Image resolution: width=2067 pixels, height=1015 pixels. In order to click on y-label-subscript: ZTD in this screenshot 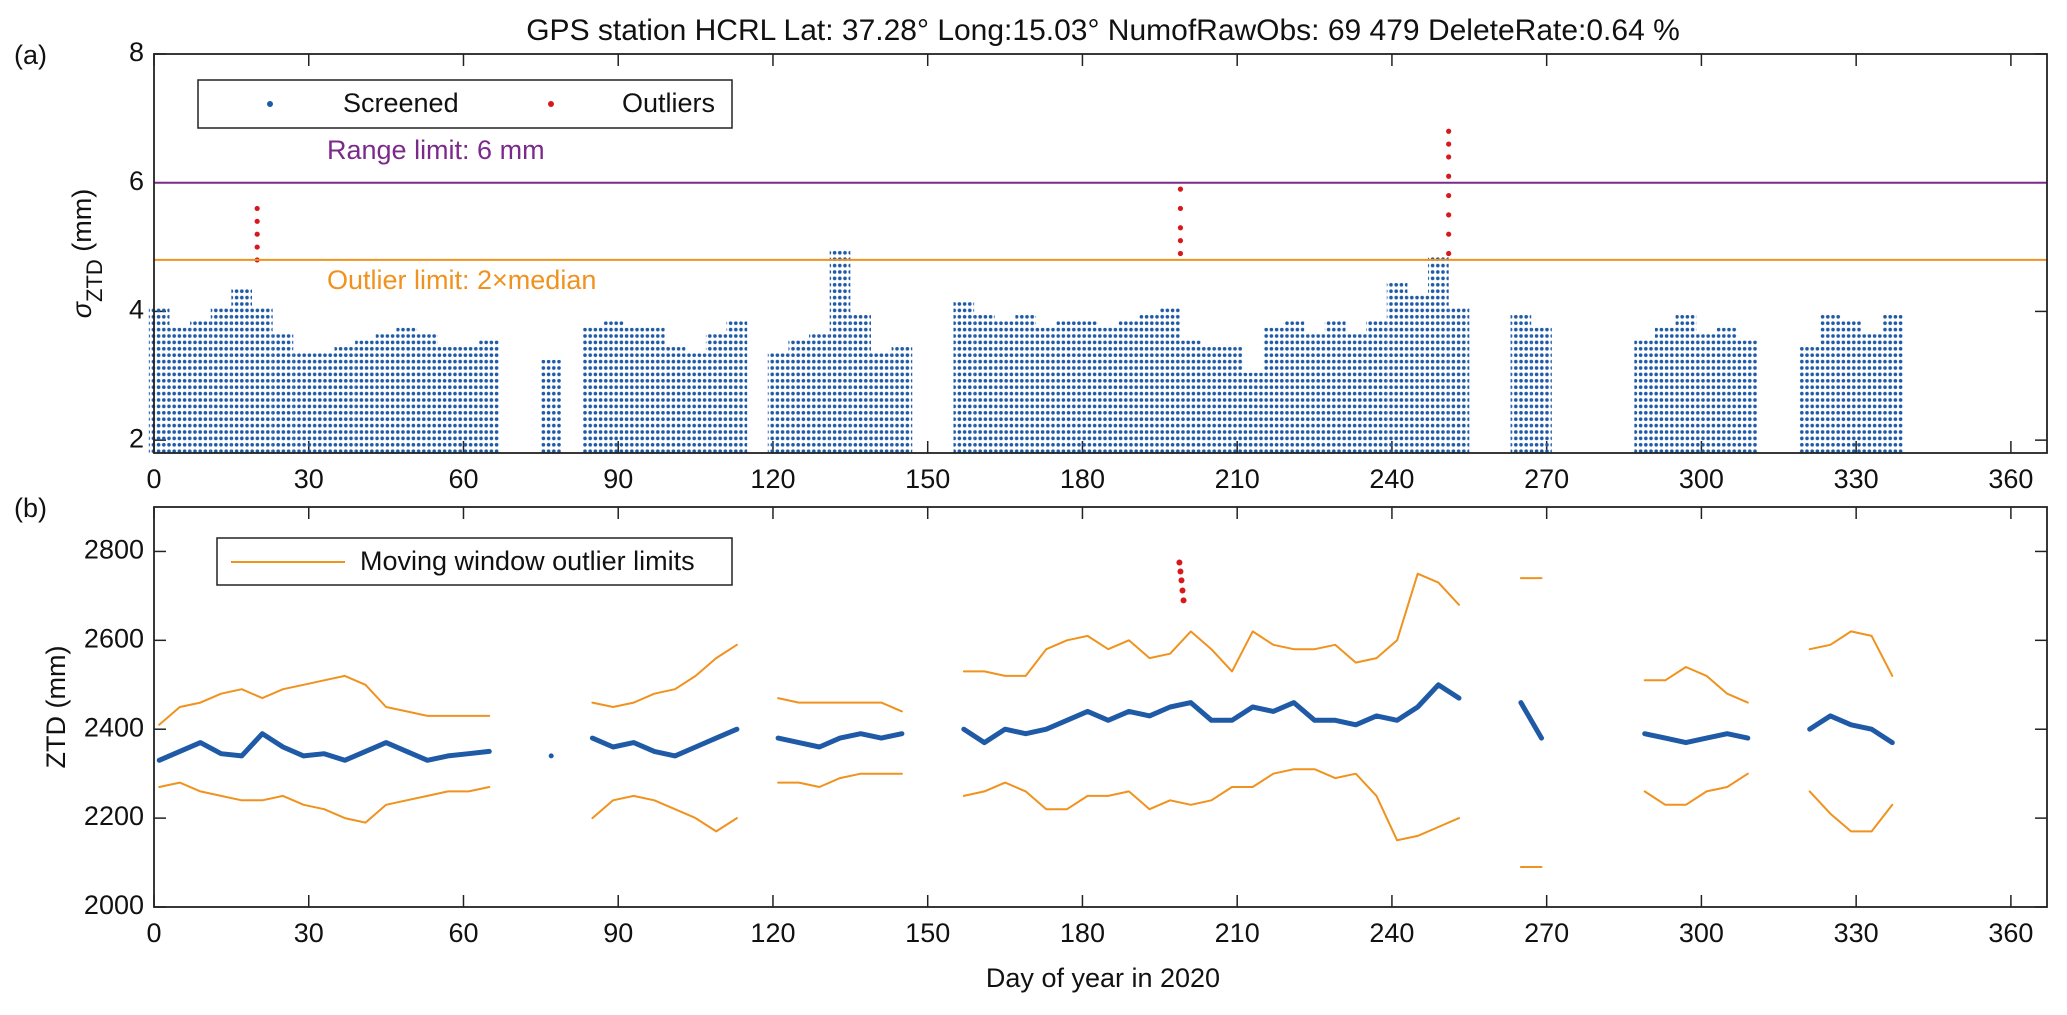, I will do `click(94, 280)`.